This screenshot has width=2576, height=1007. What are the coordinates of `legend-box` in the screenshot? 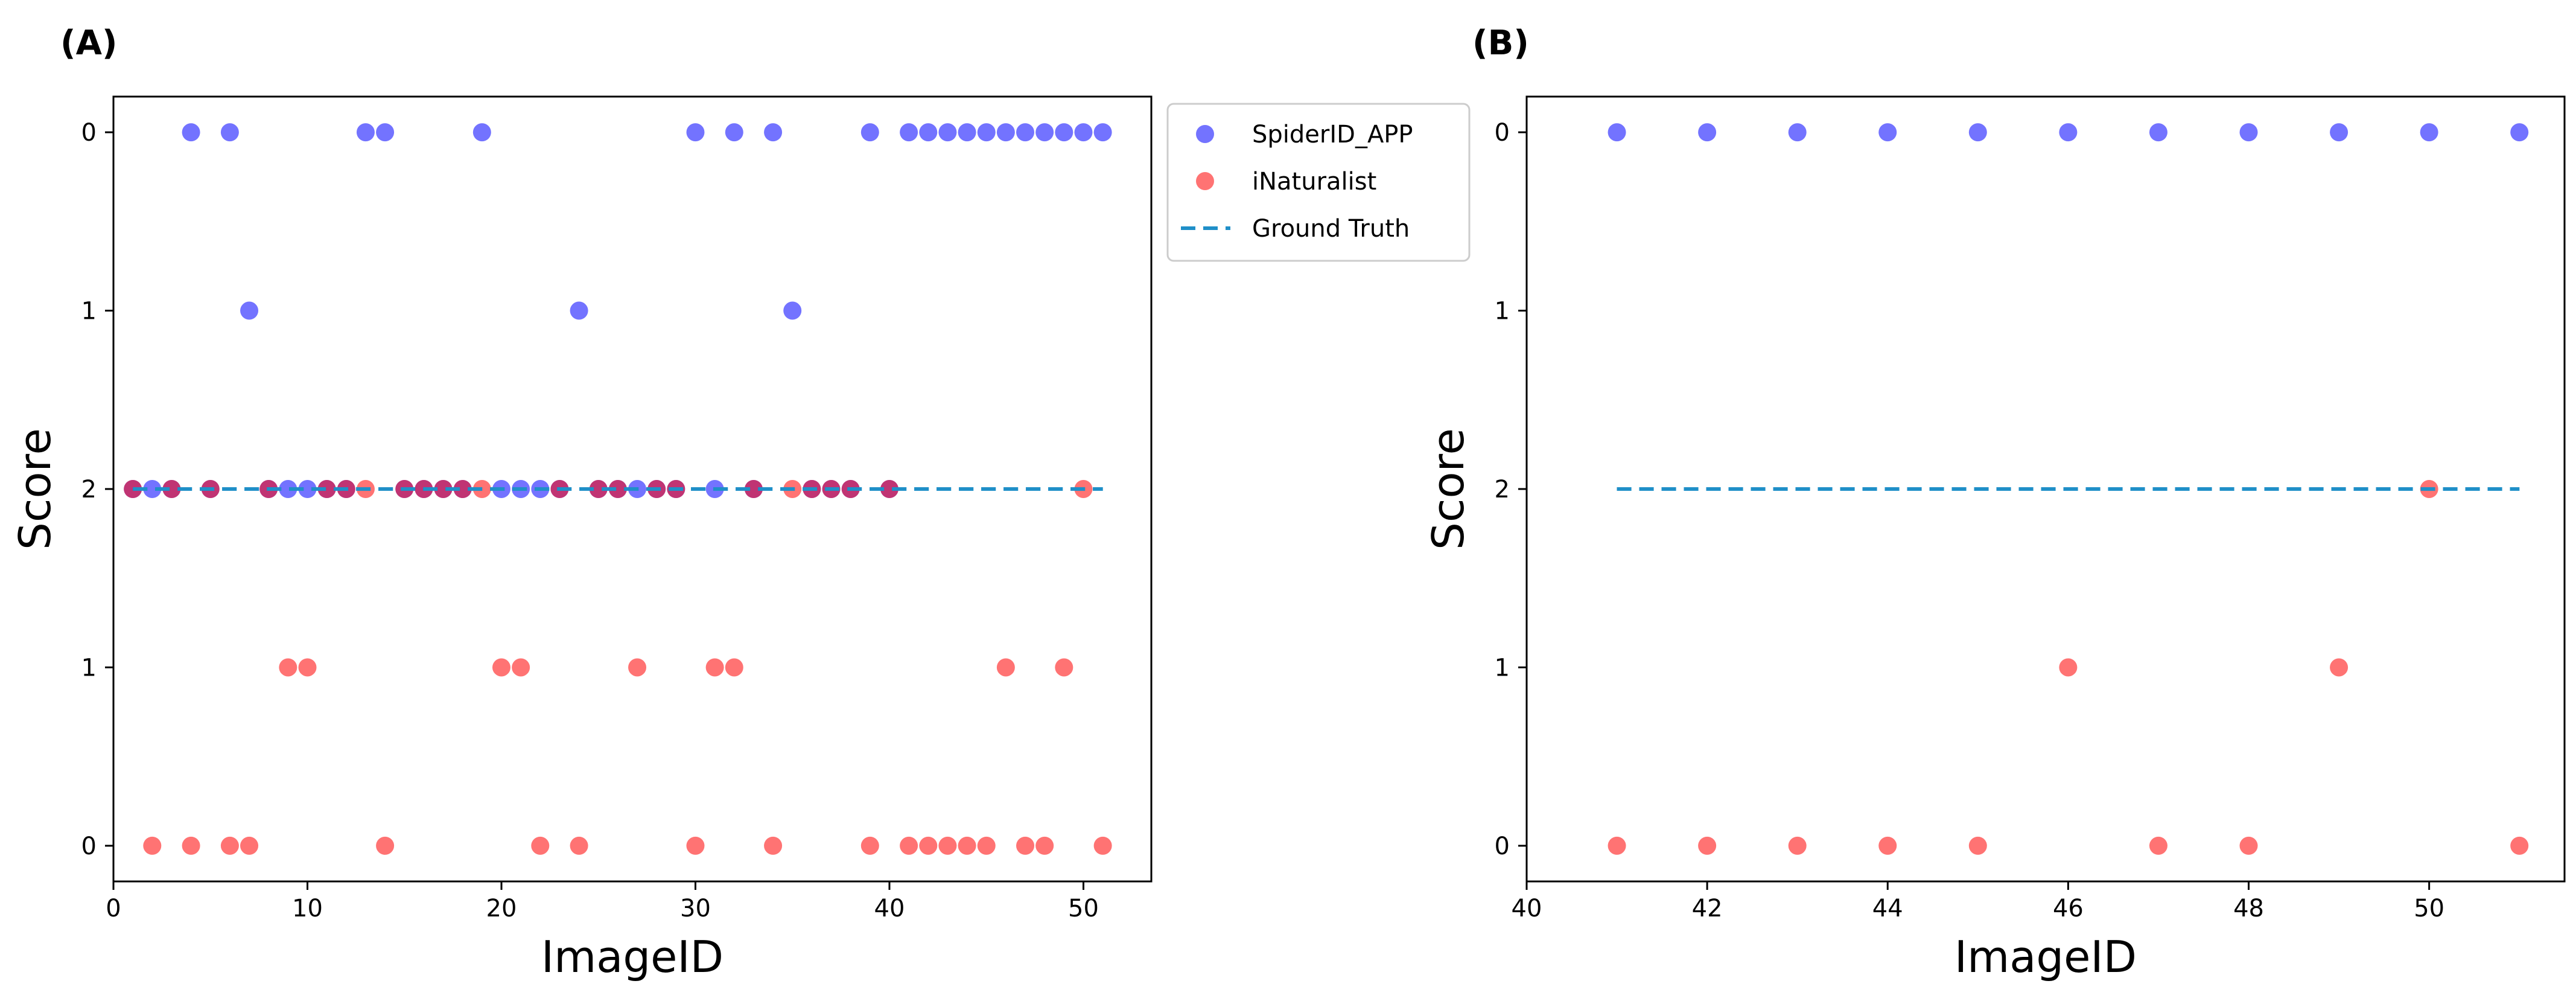 It's located at (1319, 182).